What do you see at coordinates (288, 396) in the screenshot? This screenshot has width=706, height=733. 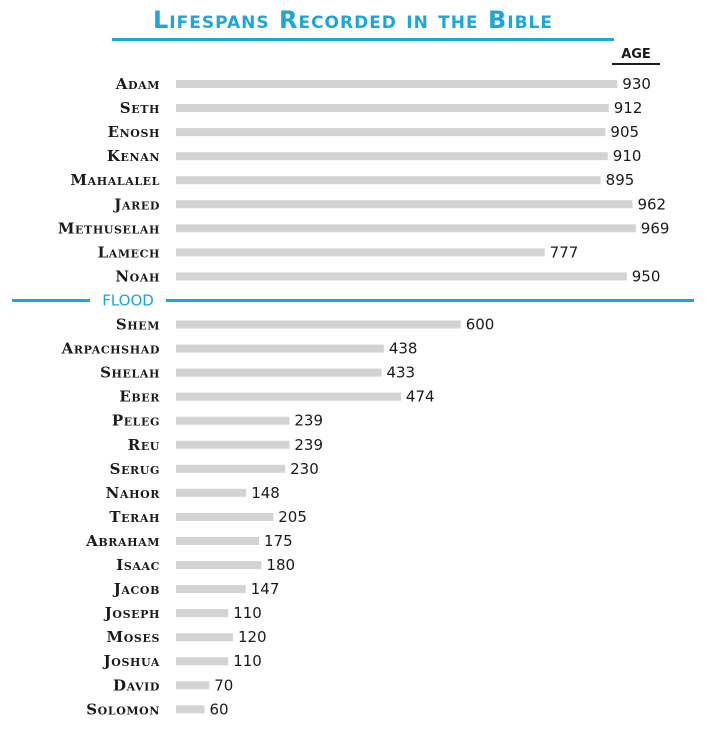 I see `bar-eber` at bounding box center [288, 396].